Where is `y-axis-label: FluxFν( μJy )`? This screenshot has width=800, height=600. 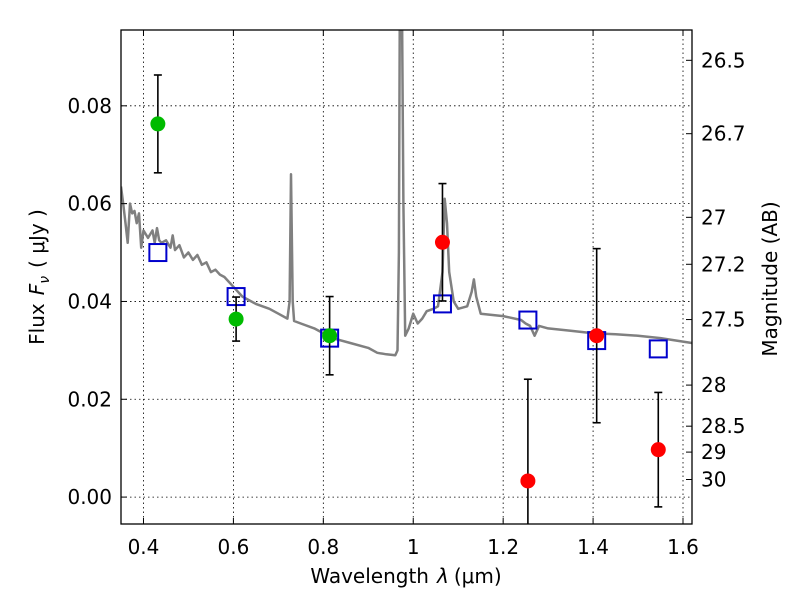
y-axis-label: FluxFν( μJy ) is located at coordinates (39, 277).